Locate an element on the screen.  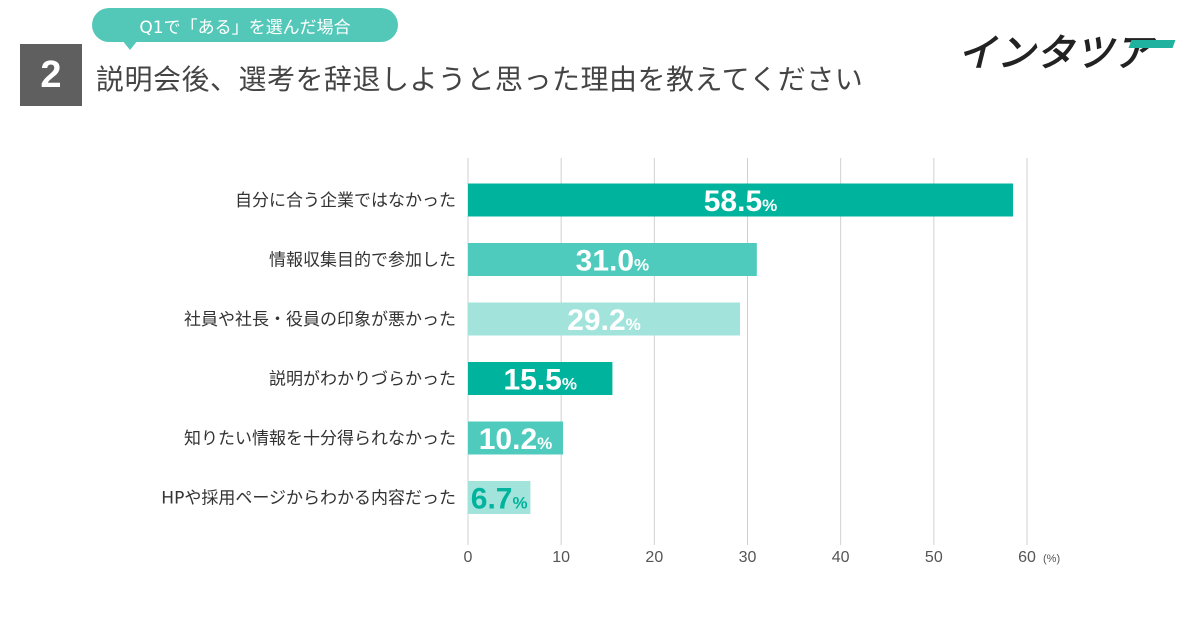
x-tick-label: 20 is located at coordinates (654, 557).